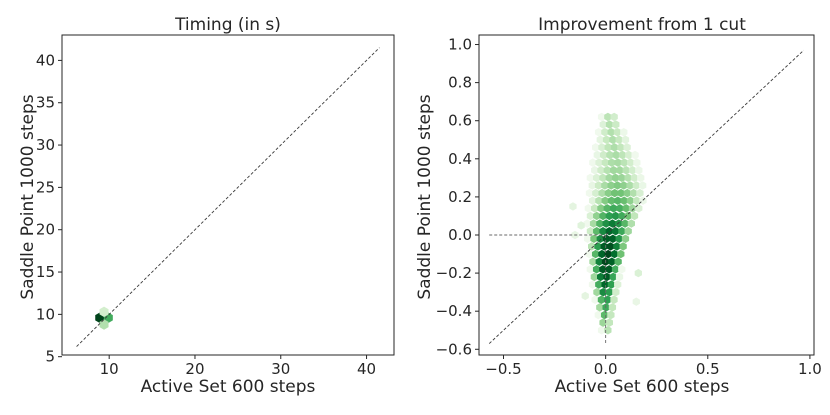 This screenshot has height=415, width=830. I want to click on y-tick-label: 0.6, so click(460, 121).